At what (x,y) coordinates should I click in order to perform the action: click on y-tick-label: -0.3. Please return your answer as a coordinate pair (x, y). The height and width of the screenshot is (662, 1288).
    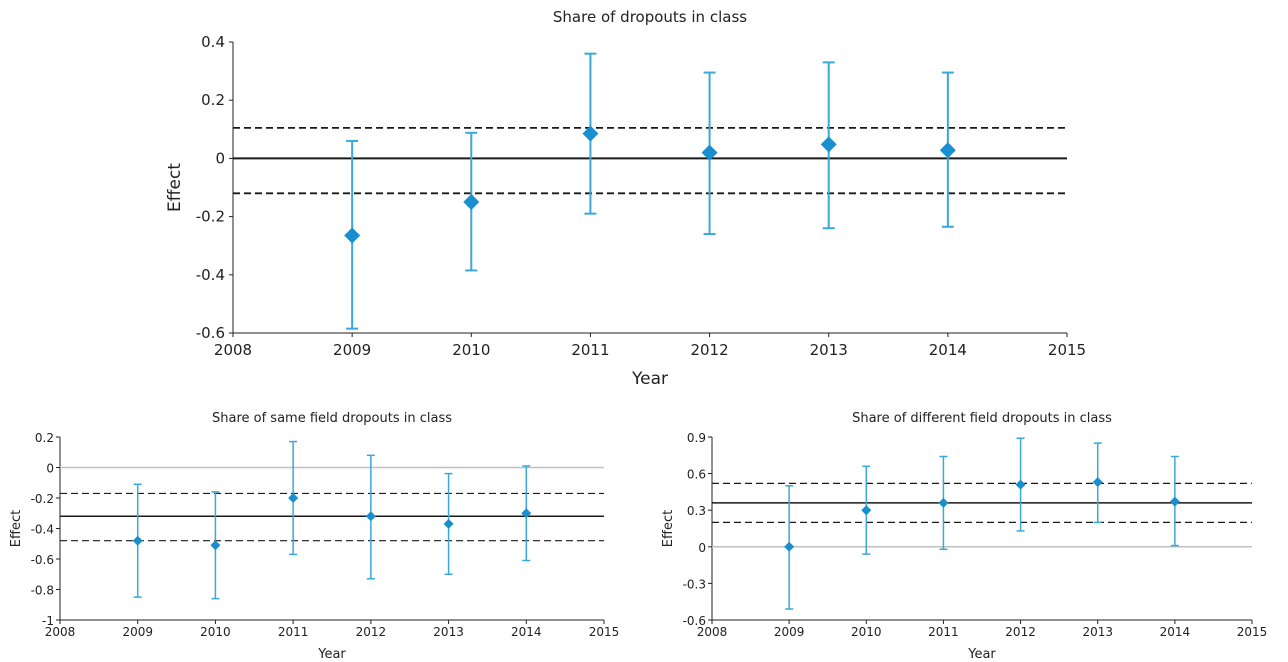
    Looking at the image, I should click on (694, 584).